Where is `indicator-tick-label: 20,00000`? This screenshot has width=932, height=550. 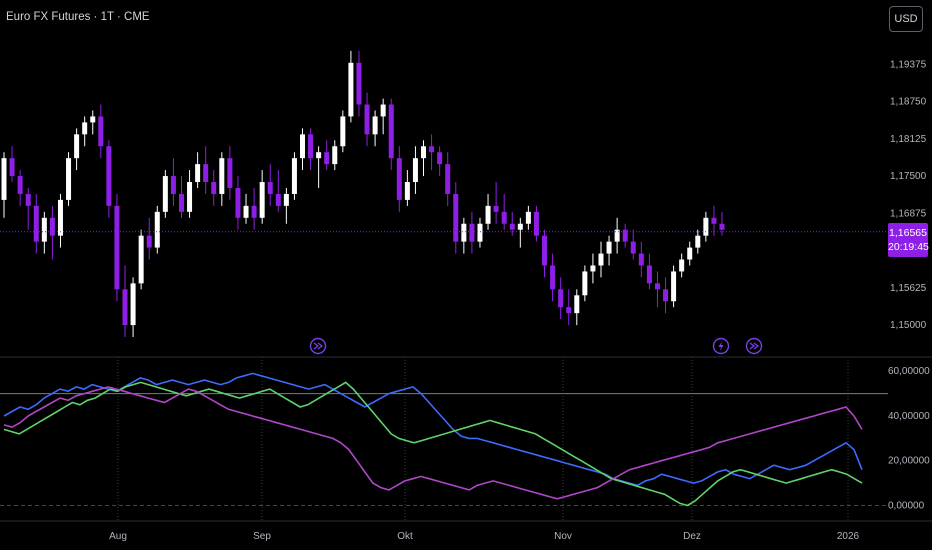
indicator-tick-label: 20,00000 is located at coordinates (909, 461).